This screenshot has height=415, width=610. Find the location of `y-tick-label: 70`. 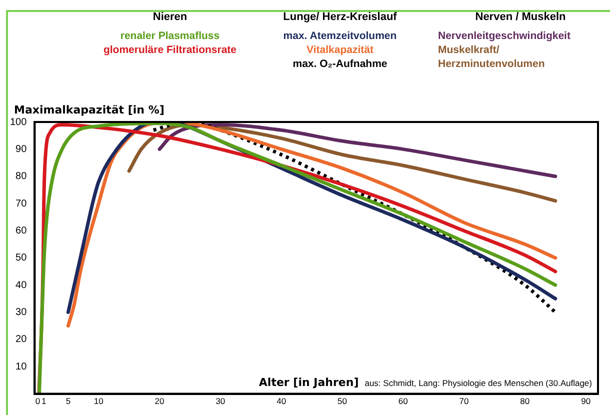

y-tick-label: 70 is located at coordinates (22, 204).